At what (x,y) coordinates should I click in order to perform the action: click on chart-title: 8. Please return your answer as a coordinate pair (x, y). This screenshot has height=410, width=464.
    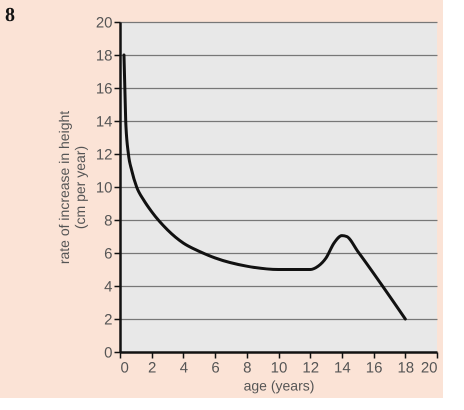
    Looking at the image, I should click on (10, 15).